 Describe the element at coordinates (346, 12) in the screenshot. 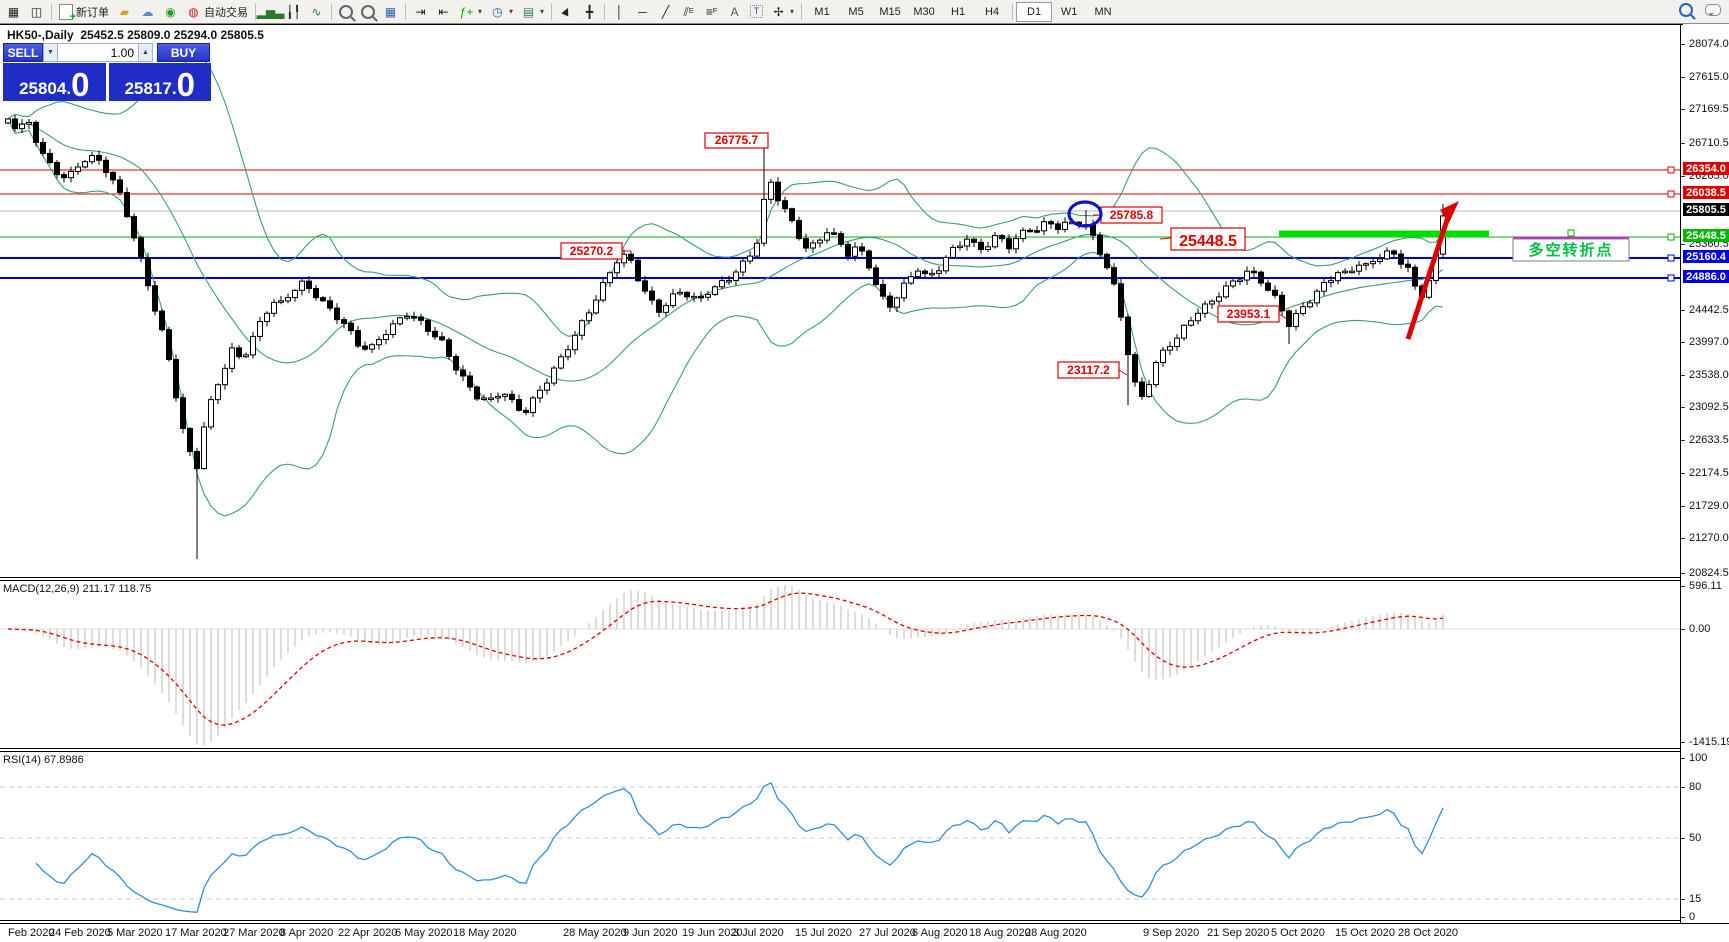

I see `zoom-in-button` at that location.